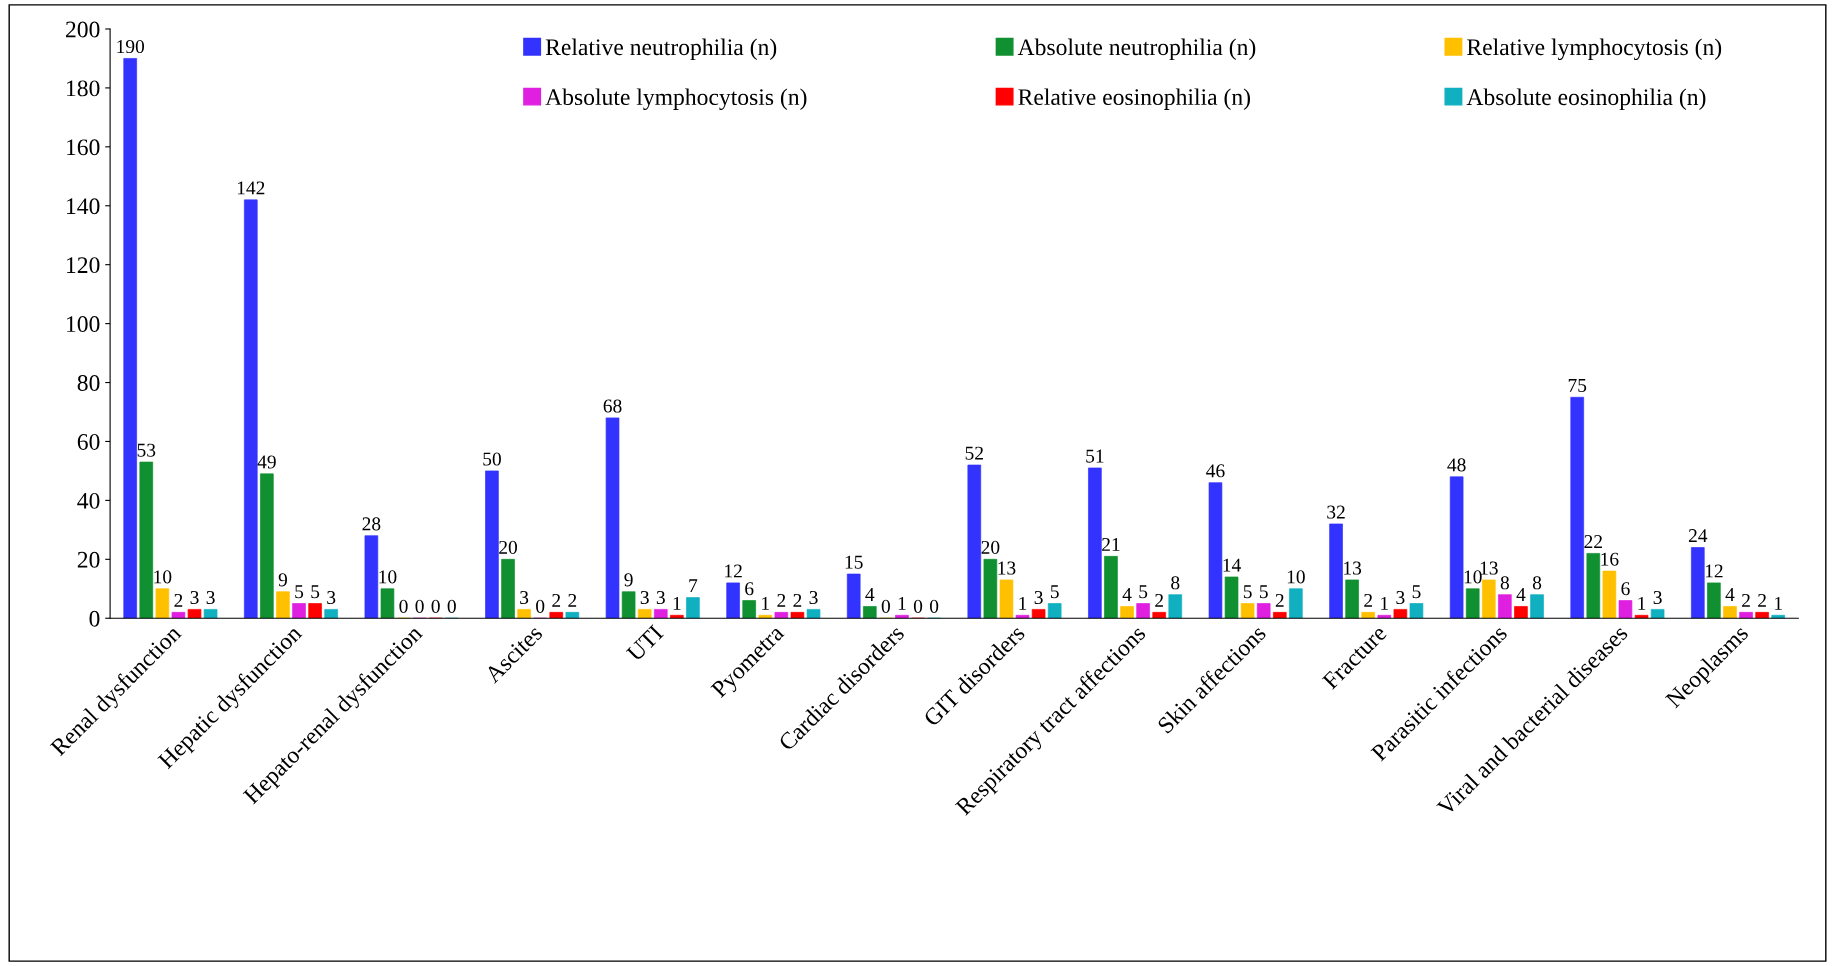 The height and width of the screenshot is (966, 1835). I want to click on data-label: 14, so click(1232, 565).